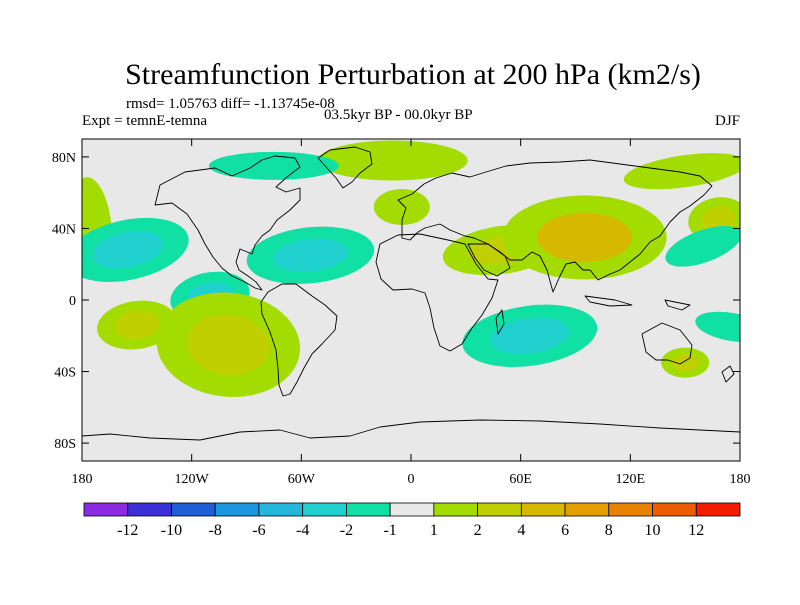 The height and width of the screenshot is (605, 800). I want to click on colorbar-label-4: -4, so click(302, 530).